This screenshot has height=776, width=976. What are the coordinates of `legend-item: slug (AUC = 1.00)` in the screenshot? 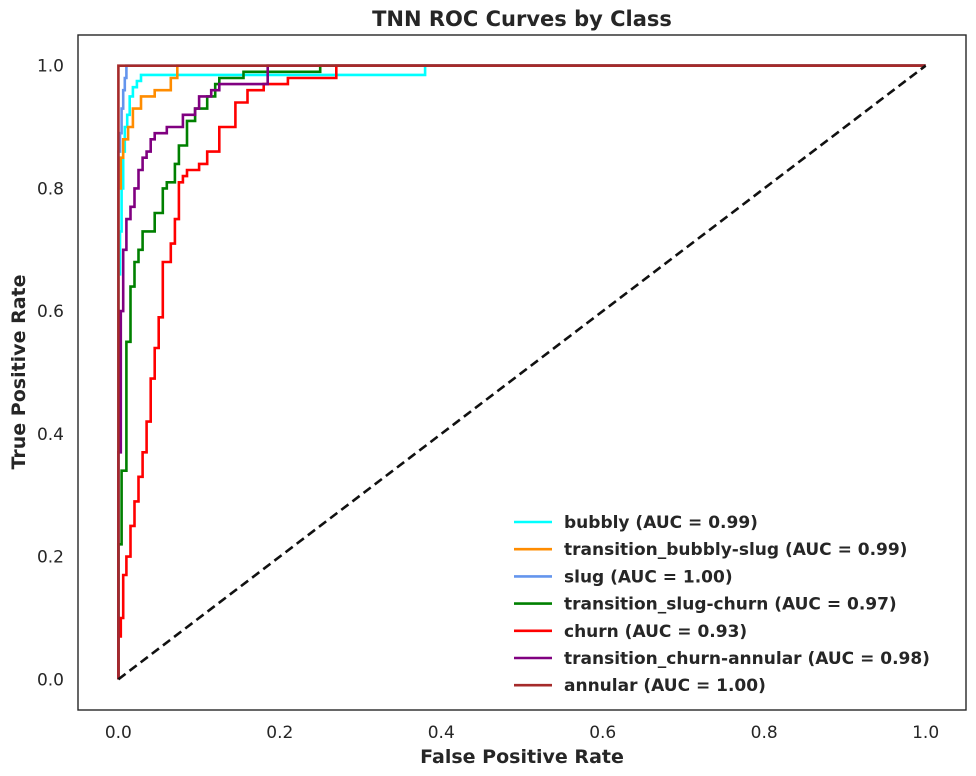 It's located at (623, 577).